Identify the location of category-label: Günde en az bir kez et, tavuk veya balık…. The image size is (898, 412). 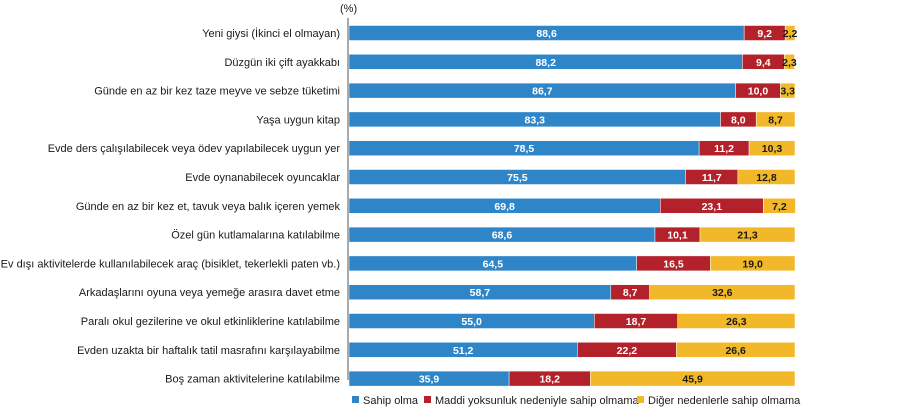
(208, 207).